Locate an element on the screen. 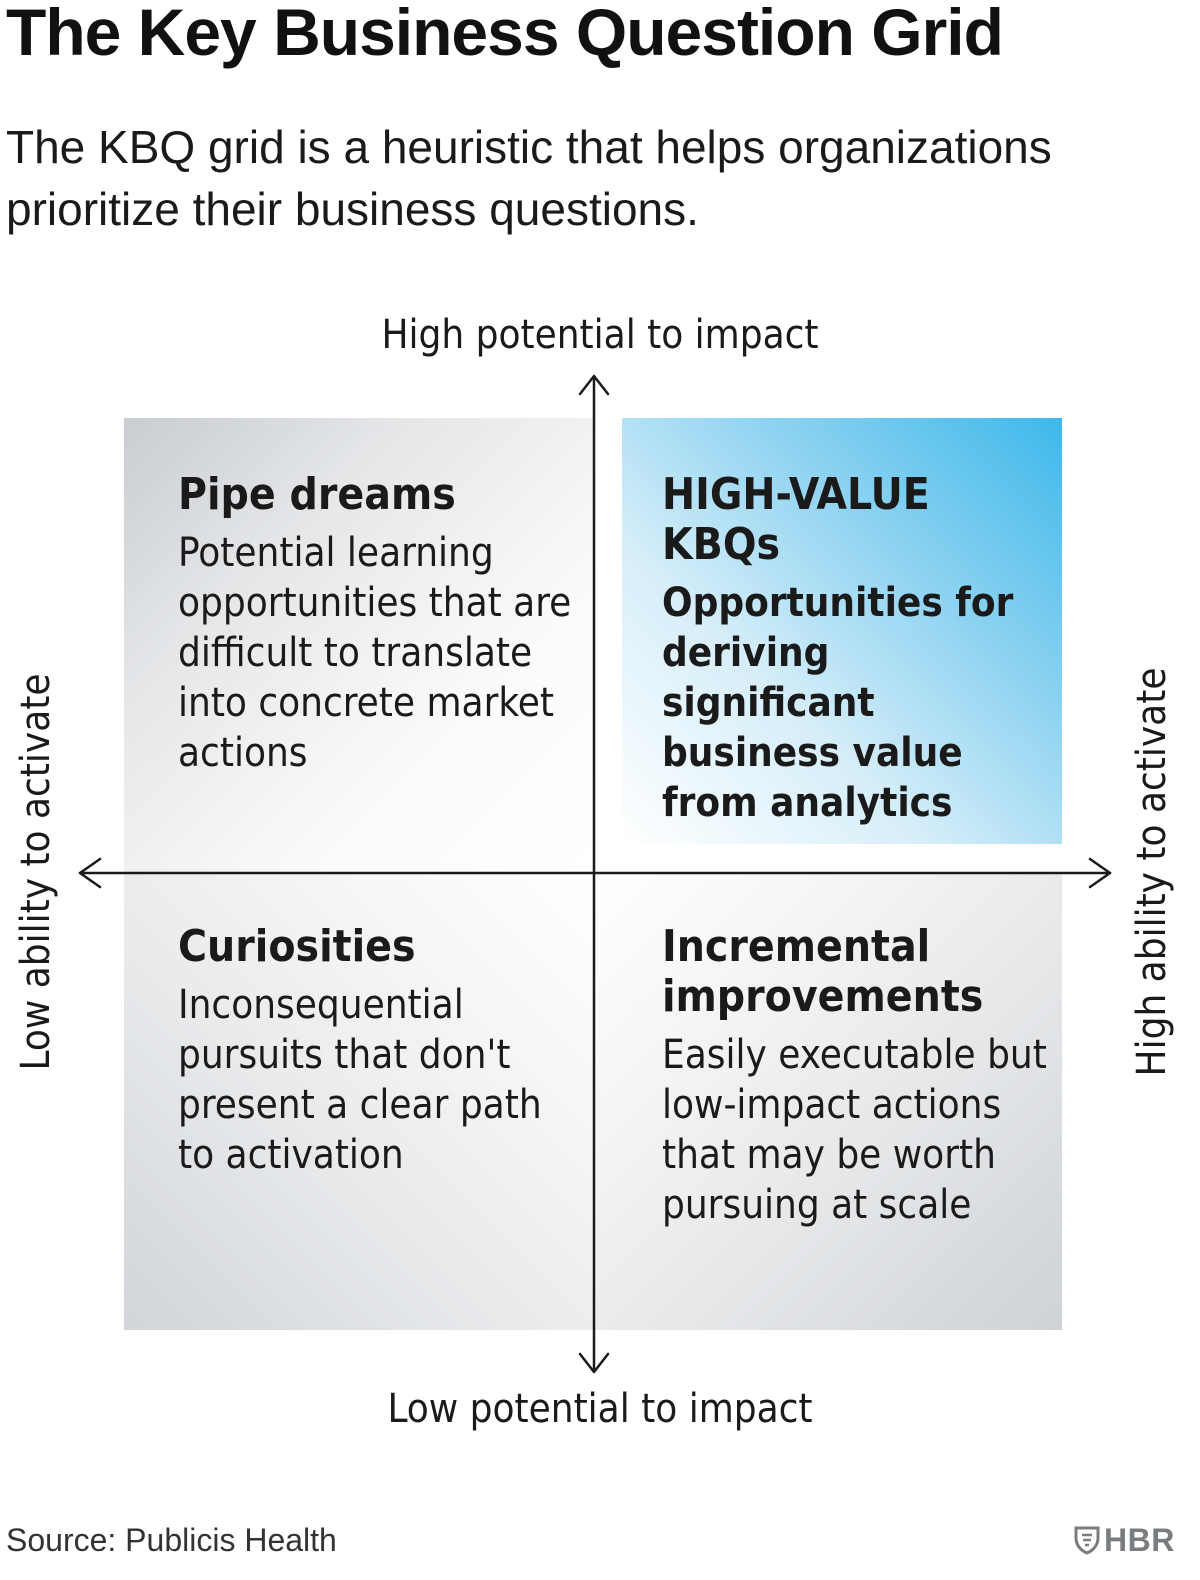  source-note: Source: Publicis Health is located at coordinates (171, 1540).